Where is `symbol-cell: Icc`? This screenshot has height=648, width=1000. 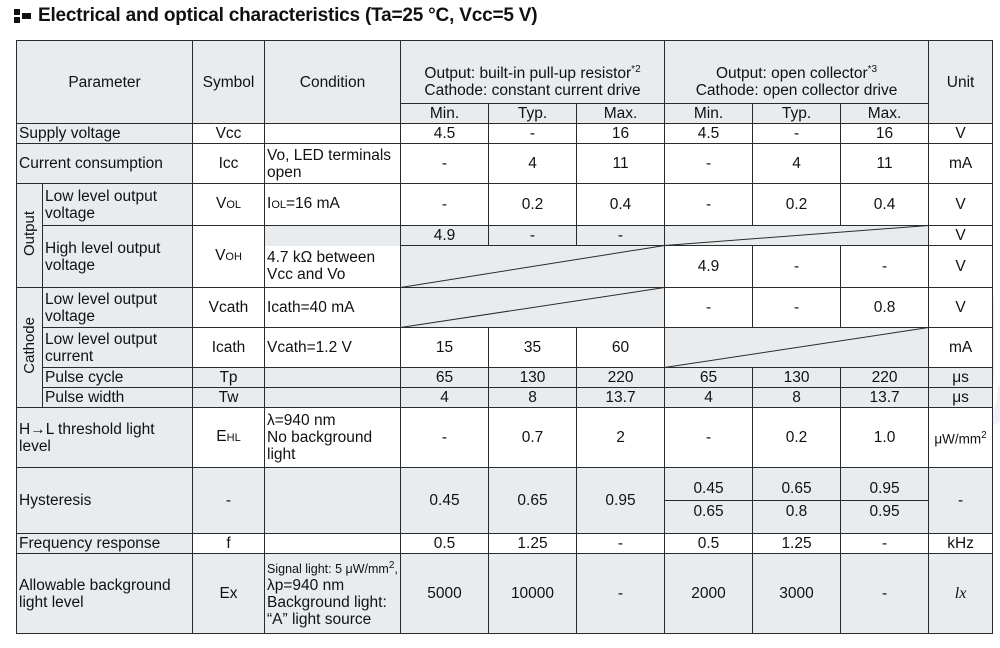
symbol-cell: Icc is located at coordinates (228, 163).